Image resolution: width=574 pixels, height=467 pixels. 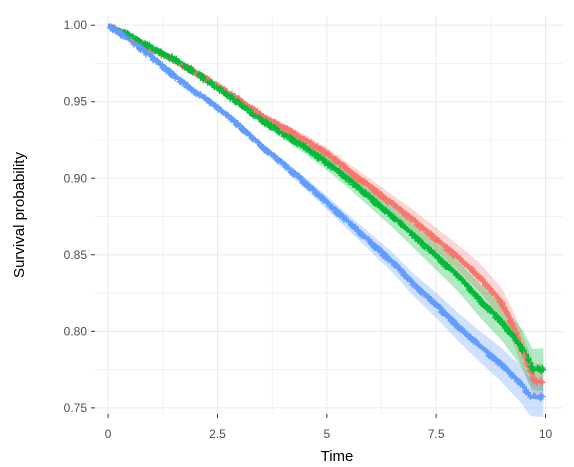 What do you see at coordinates (76, 408) in the screenshot?
I see `y-tick-label: 0.75` at bounding box center [76, 408].